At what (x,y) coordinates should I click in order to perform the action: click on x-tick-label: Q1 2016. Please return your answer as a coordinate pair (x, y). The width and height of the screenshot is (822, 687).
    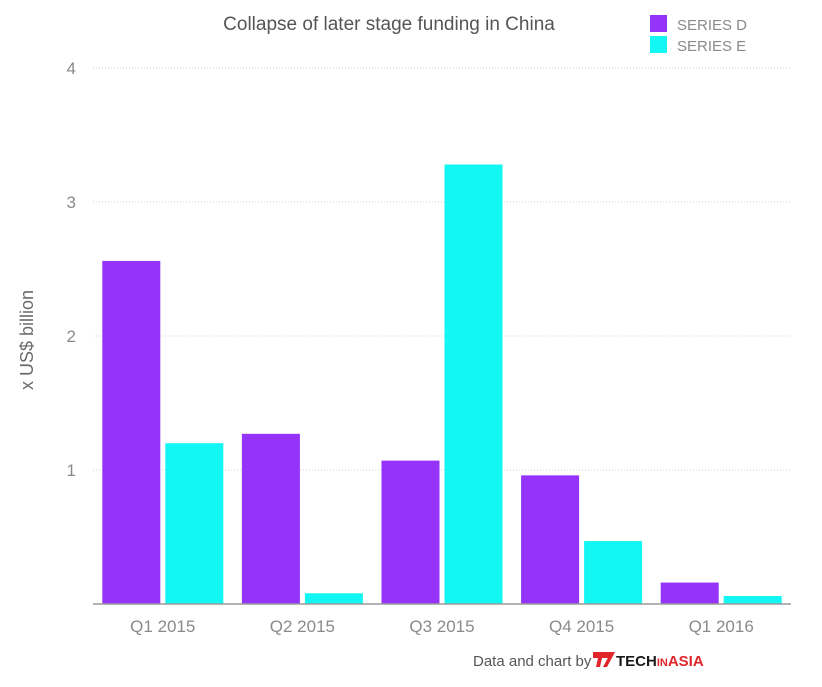
    Looking at the image, I should click on (721, 626).